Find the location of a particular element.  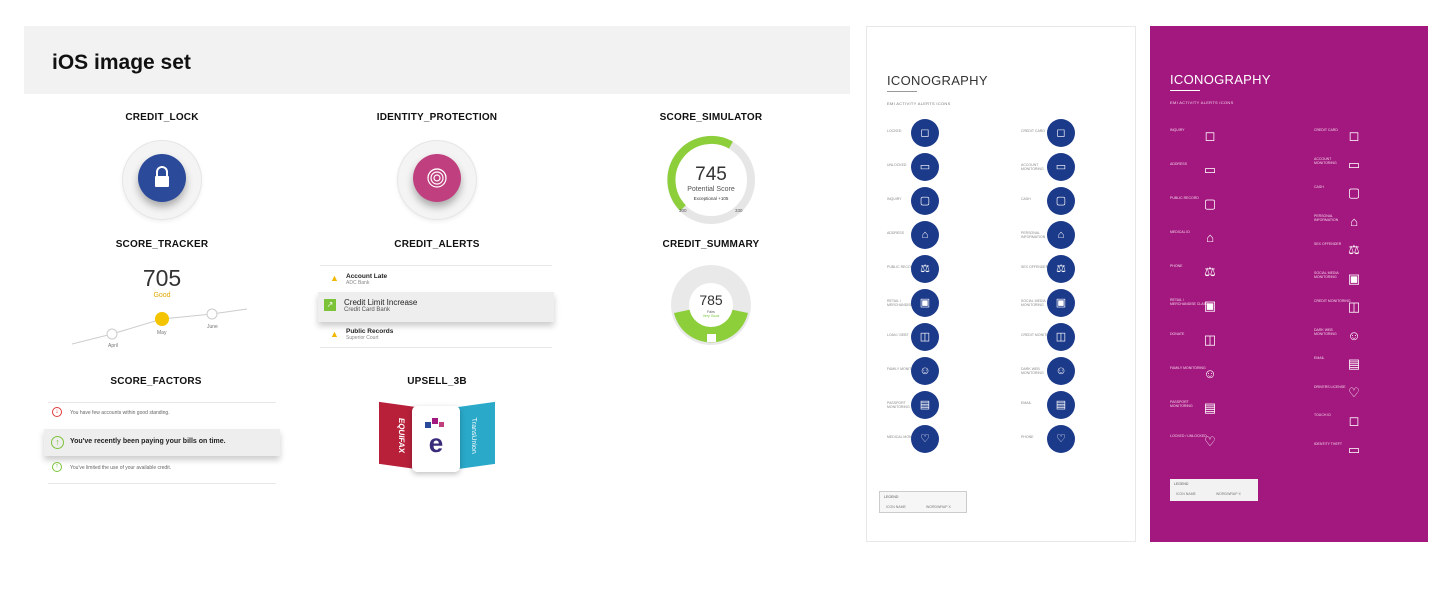

simulated-score-label: Potential Score is located at coordinates (711, 189).